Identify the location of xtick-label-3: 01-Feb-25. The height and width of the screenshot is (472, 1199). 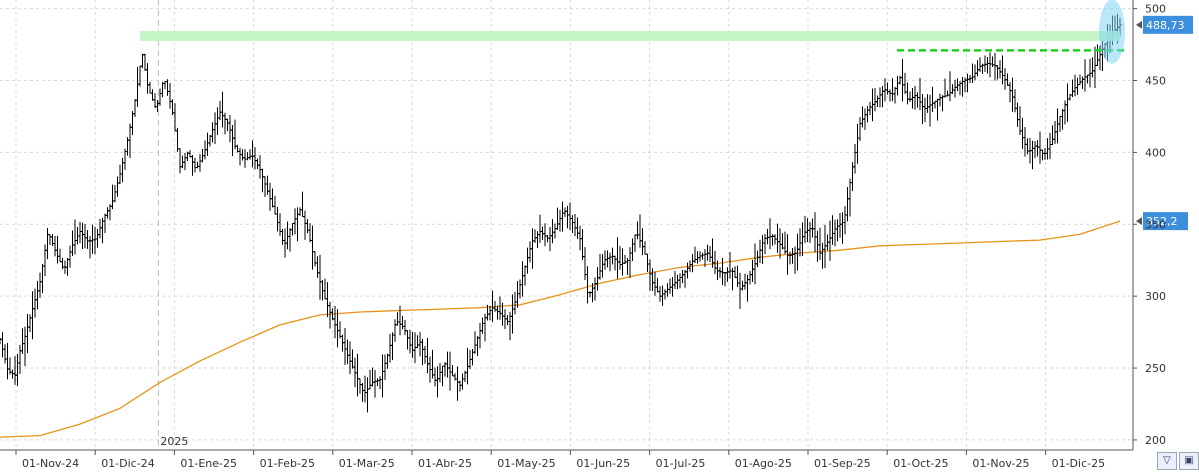
(287, 463).